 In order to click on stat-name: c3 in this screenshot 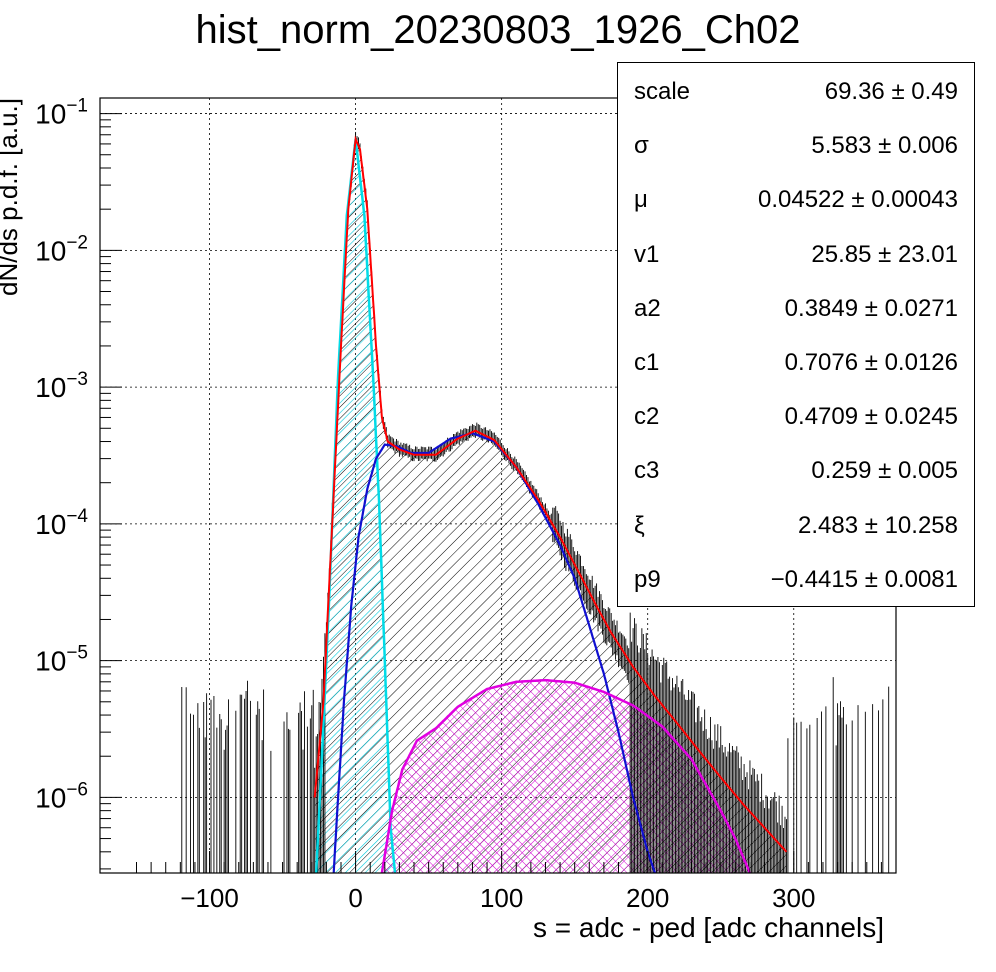, I will do `click(647, 471)`.